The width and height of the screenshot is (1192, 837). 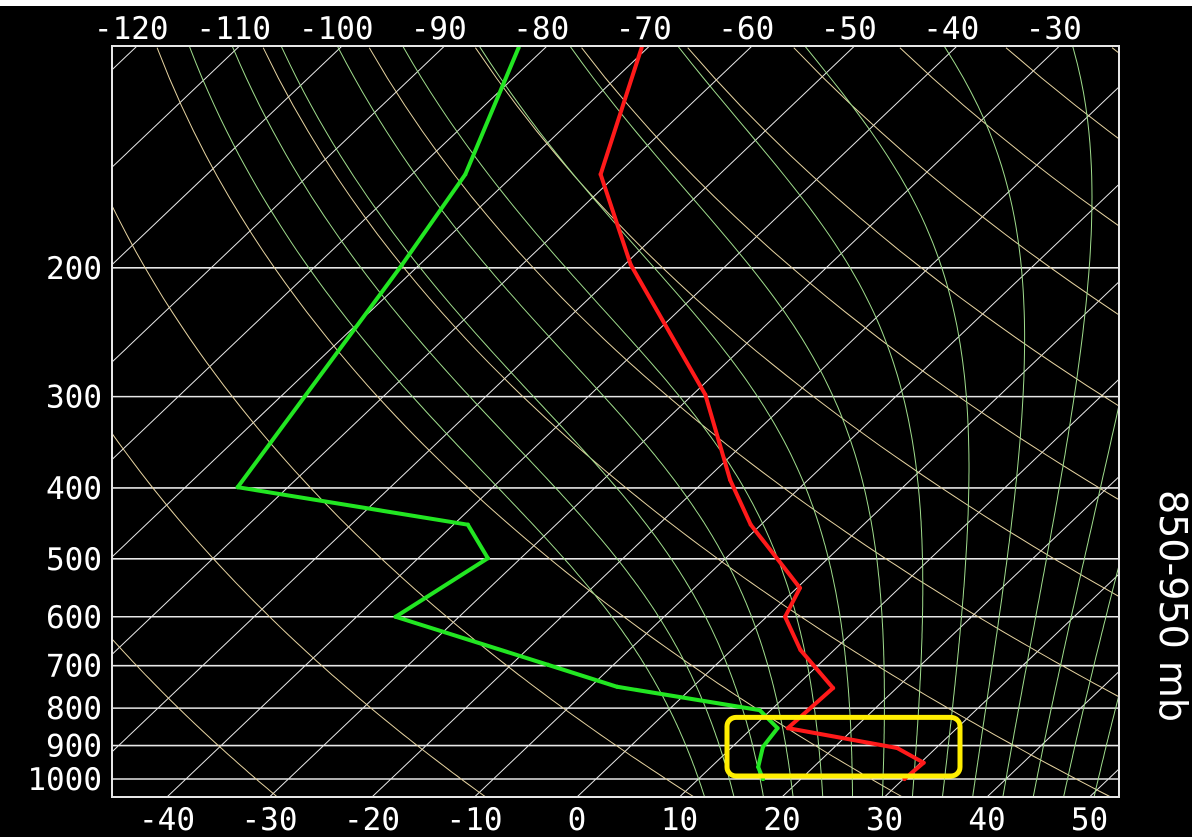 I want to click on bottom-temperature-tick-label: -40, so click(x=167, y=819).